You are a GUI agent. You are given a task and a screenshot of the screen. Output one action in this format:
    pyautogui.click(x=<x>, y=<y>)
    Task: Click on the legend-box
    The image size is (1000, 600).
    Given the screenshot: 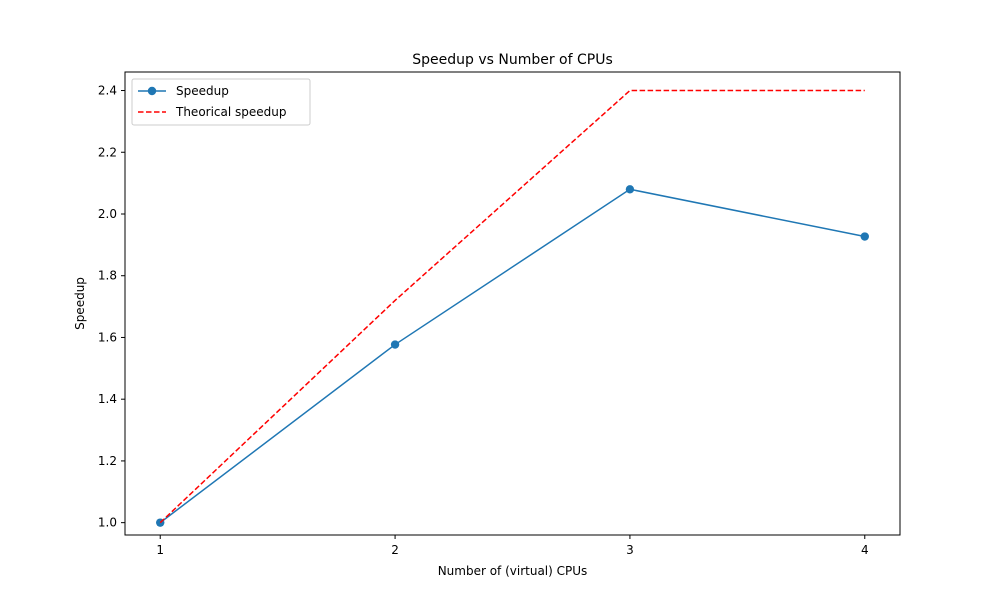 What is the action you would take?
    pyautogui.click(x=221, y=102)
    